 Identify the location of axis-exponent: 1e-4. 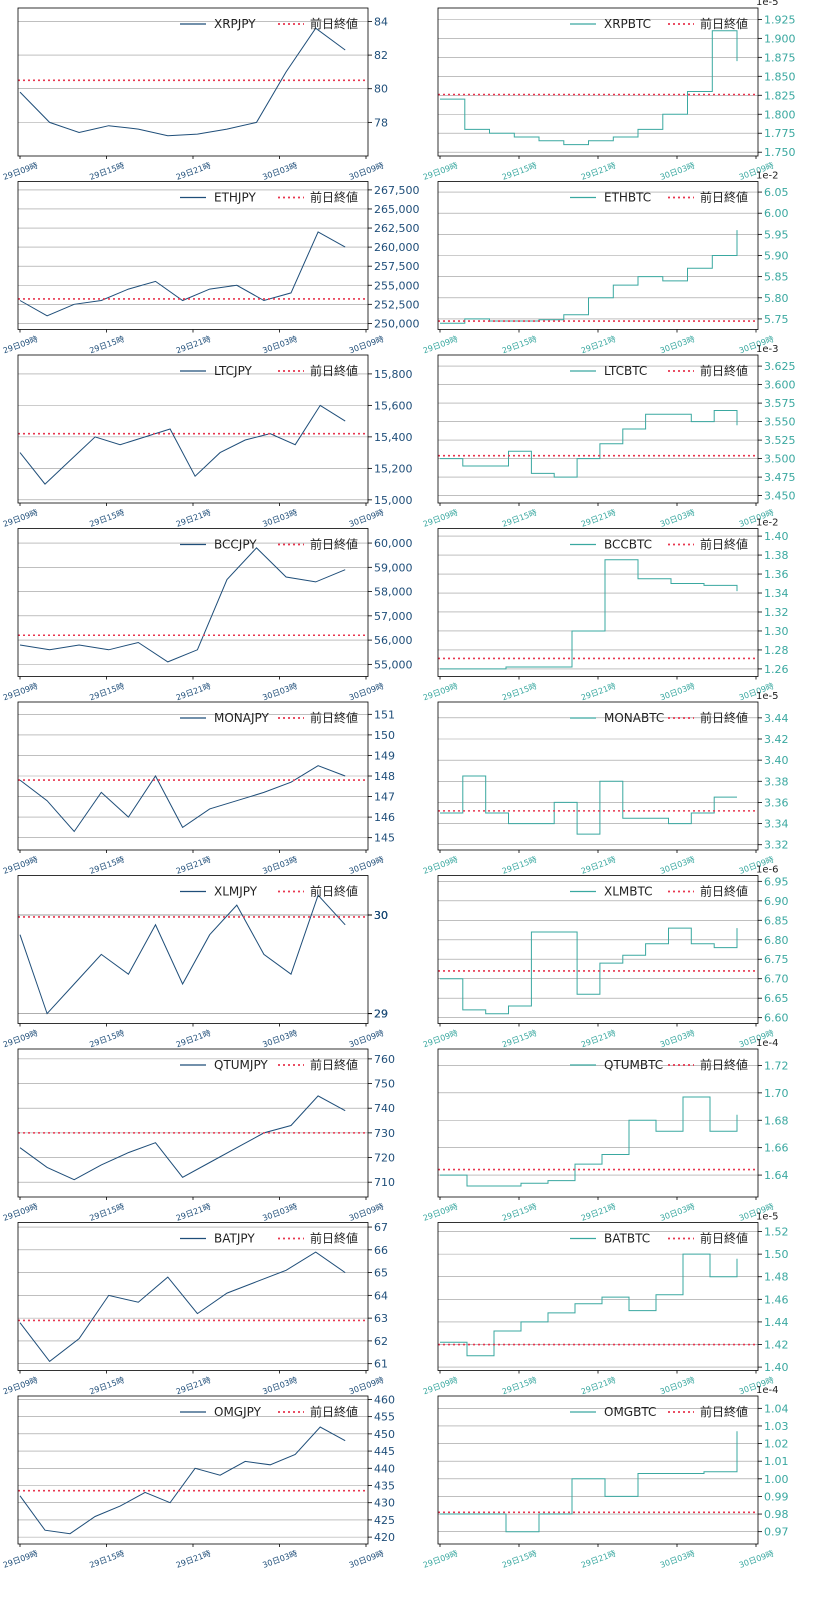
(767, 1390).